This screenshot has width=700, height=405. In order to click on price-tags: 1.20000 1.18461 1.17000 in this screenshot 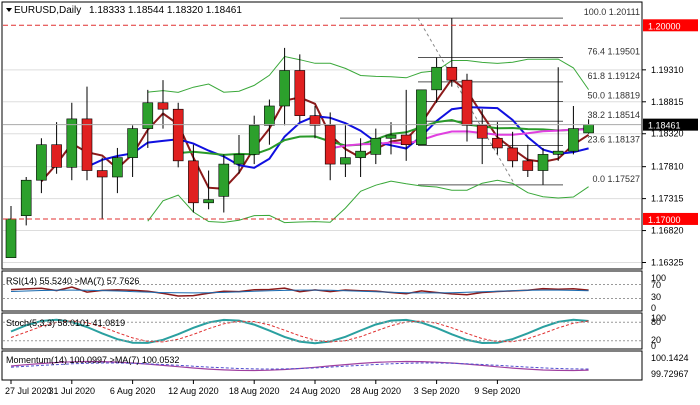, I will do `click(670, 122)`.